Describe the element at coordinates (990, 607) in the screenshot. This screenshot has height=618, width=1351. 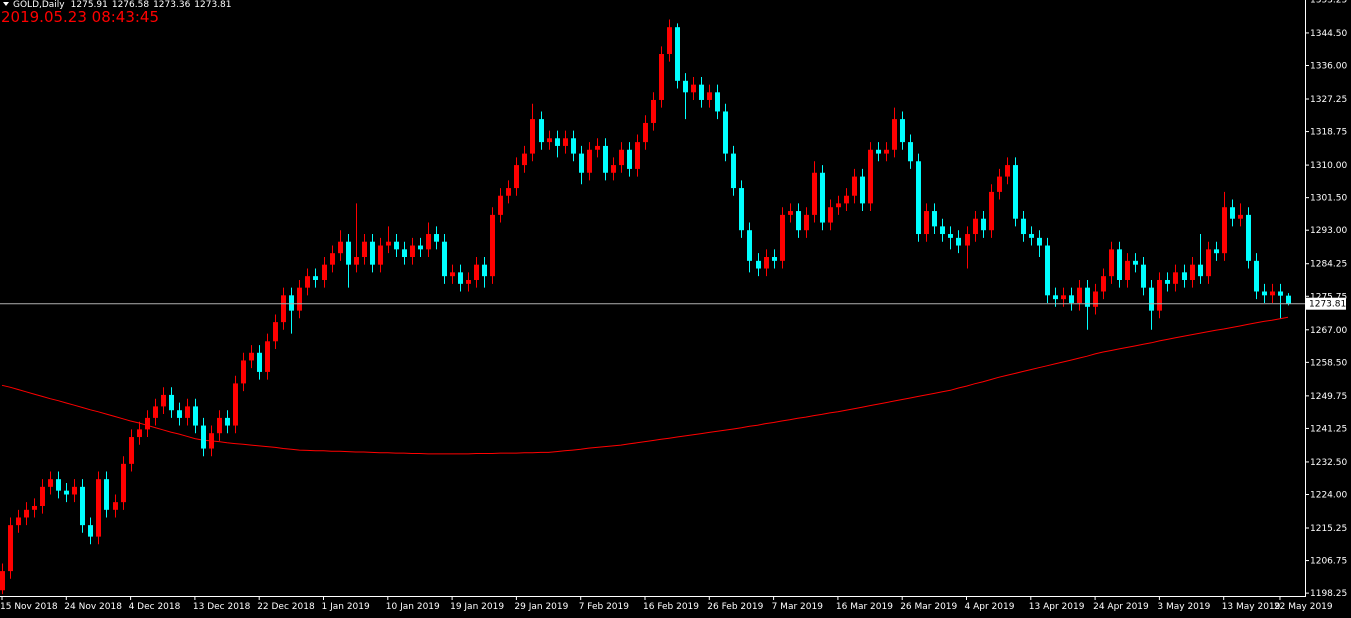
I see `x-tick-label: 4 Apr 2019` at that location.